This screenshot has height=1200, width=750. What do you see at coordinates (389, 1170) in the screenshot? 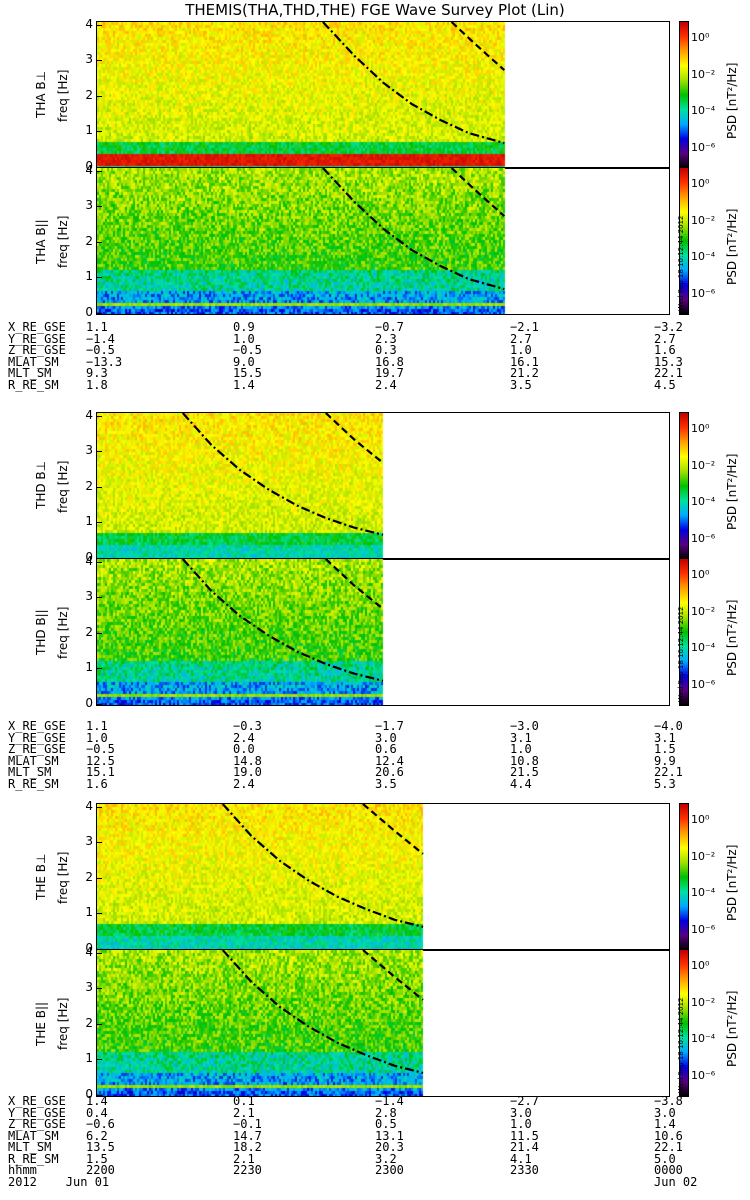
I see `ephemeris-value: 2300` at bounding box center [389, 1170].